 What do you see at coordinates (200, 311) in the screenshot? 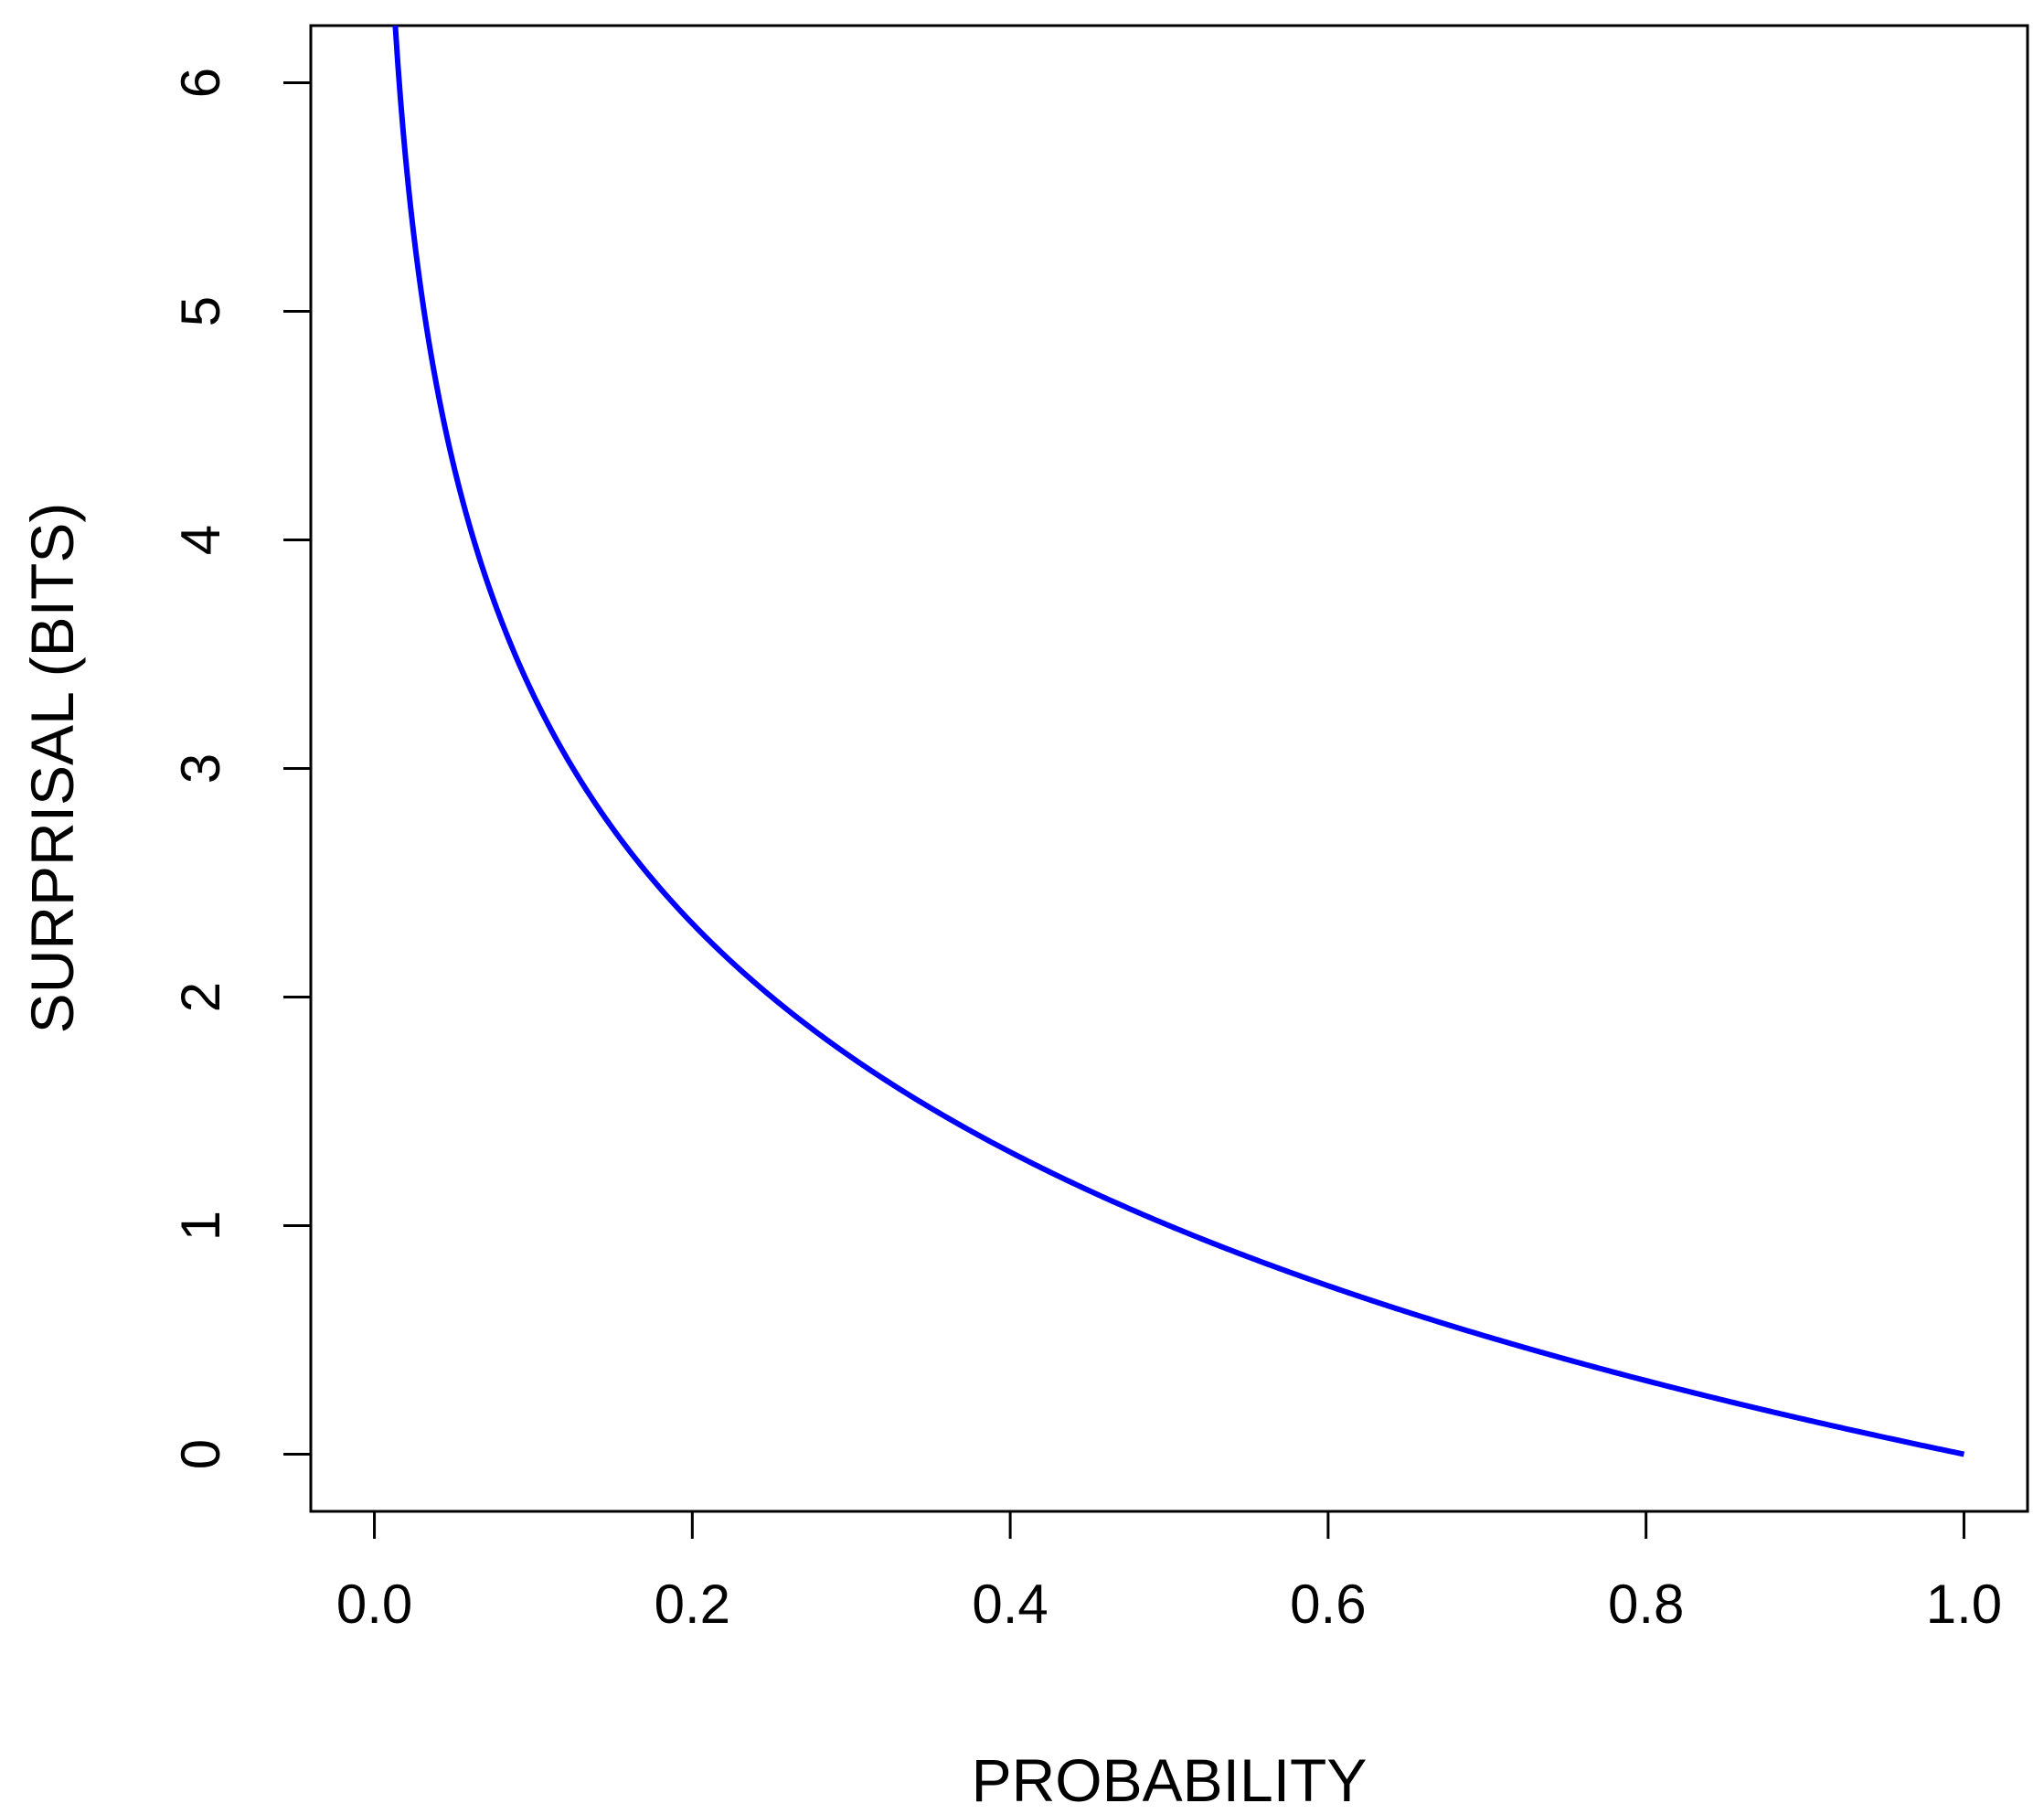
I see `y-tick-label: 5` at bounding box center [200, 311].